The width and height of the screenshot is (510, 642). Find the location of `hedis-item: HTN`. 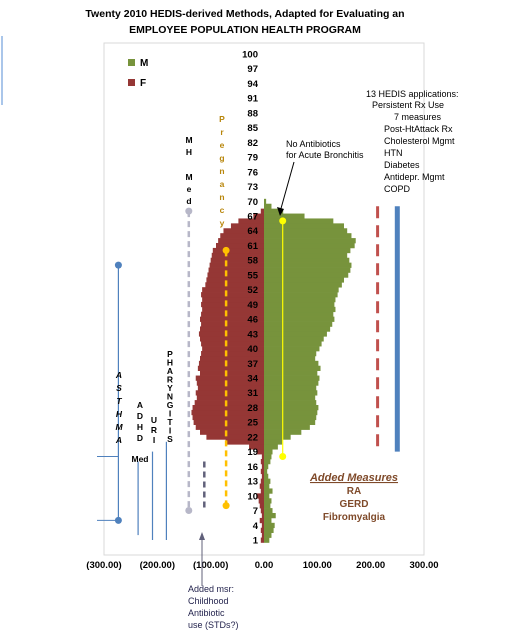

hedis-item: HTN is located at coordinates (393, 153).